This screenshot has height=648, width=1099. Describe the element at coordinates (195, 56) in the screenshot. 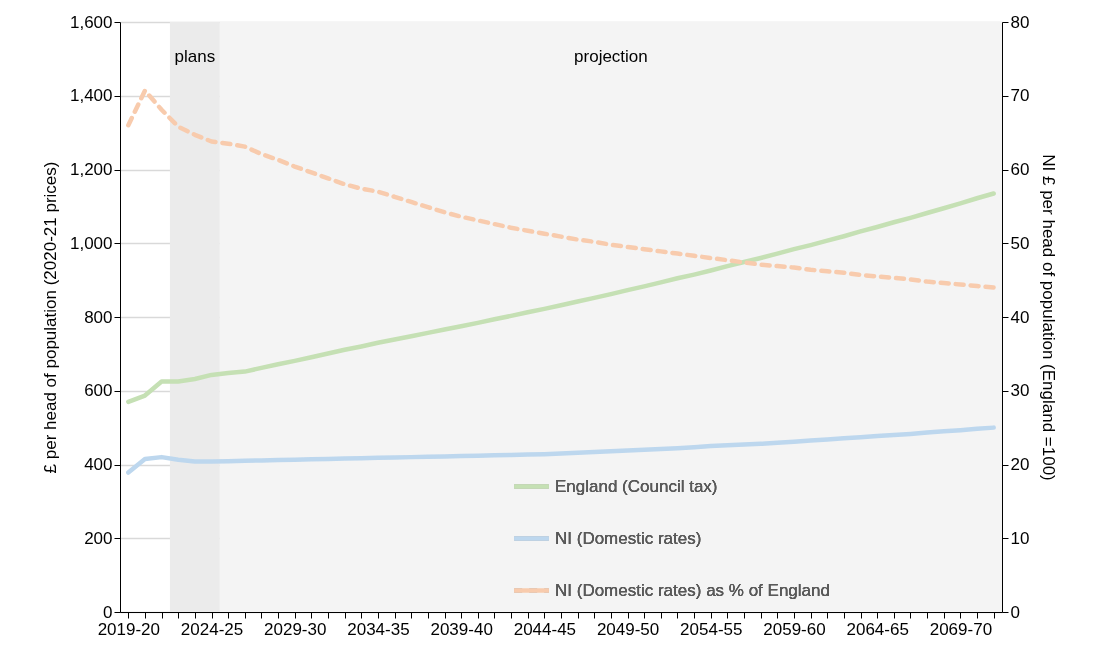

I see `annotation: plans` at that location.